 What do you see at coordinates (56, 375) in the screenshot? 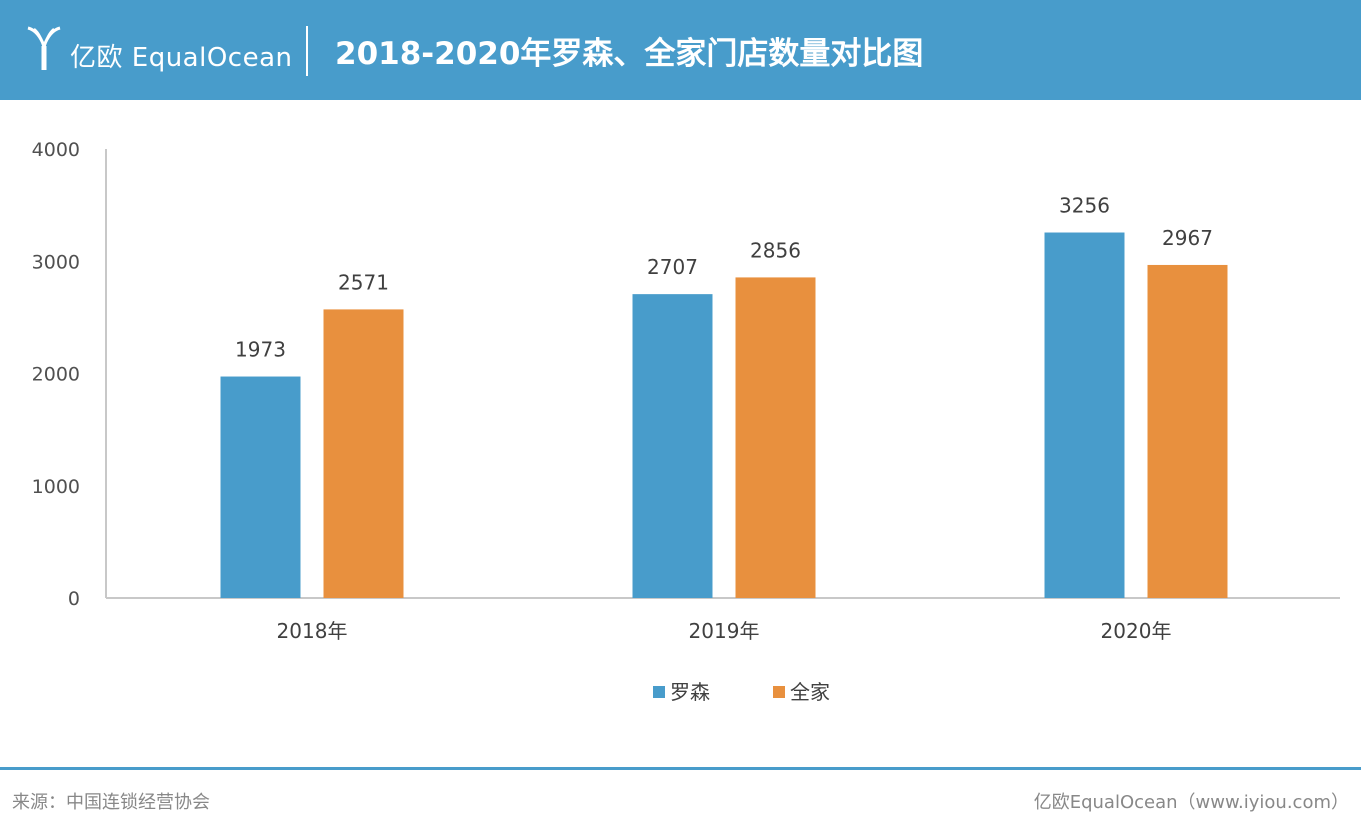
I see `y-tick-label: 2000` at bounding box center [56, 375].